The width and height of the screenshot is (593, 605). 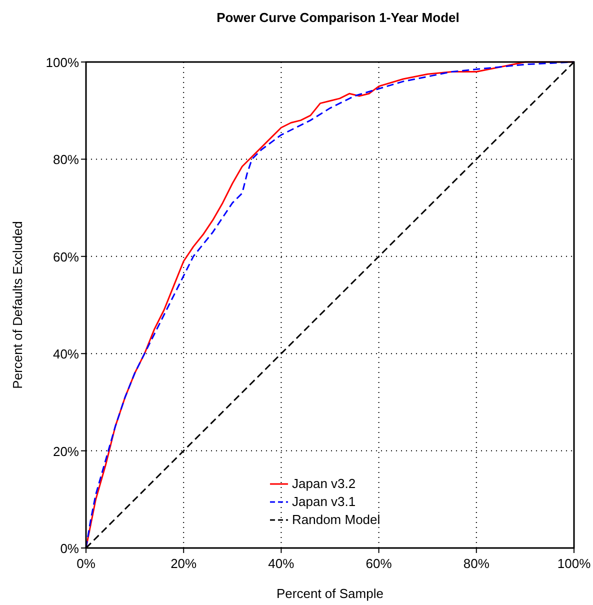 I want to click on legend-label: Random Model, so click(x=336, y=519).